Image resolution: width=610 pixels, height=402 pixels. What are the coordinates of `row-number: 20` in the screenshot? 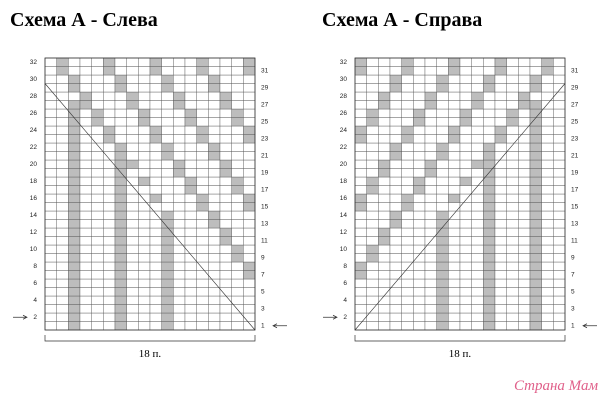 It's located at (344, 164).